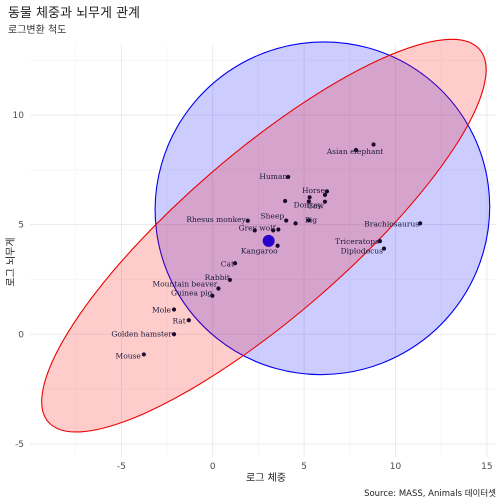  What do you see at coordinates (213, 467) in the screenshot?
I see `x-tick-label: 0` at bounding box center [213, 467].